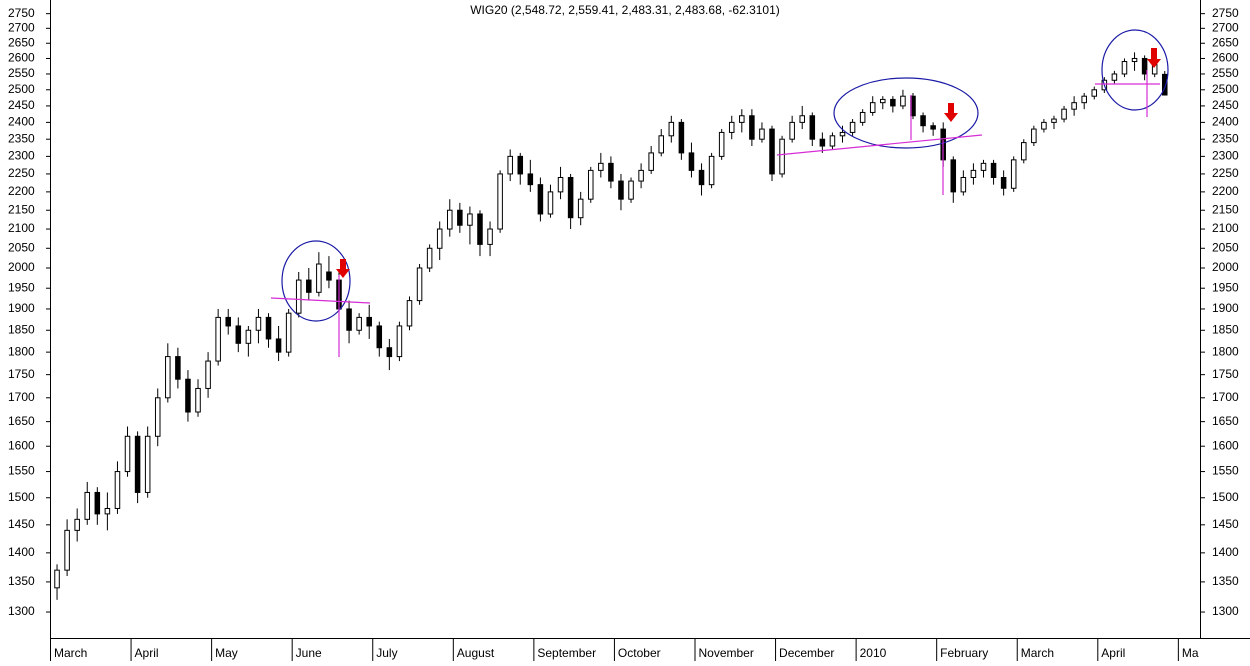 This screenshot has width=1250, height=666. Describe the element at coordinates (21, 267) in the screenshot. I see `y-tick-label: 2000` at that location.